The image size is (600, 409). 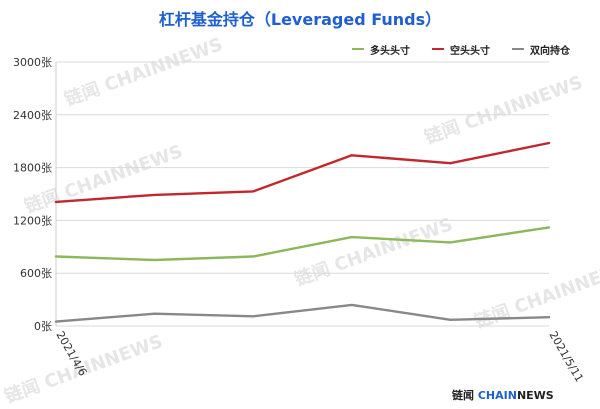 I want to click on x-tick-label: 2021/5/11, so click(x=565, y=356).